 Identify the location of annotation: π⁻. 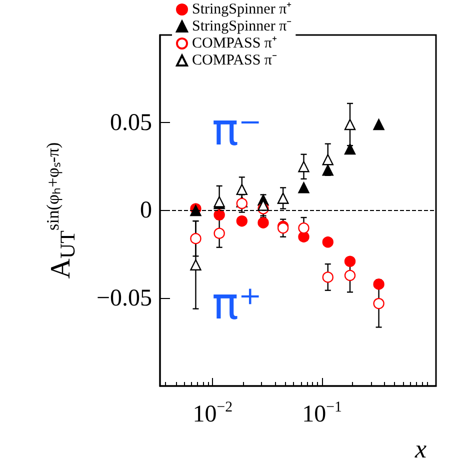
(237, 130).